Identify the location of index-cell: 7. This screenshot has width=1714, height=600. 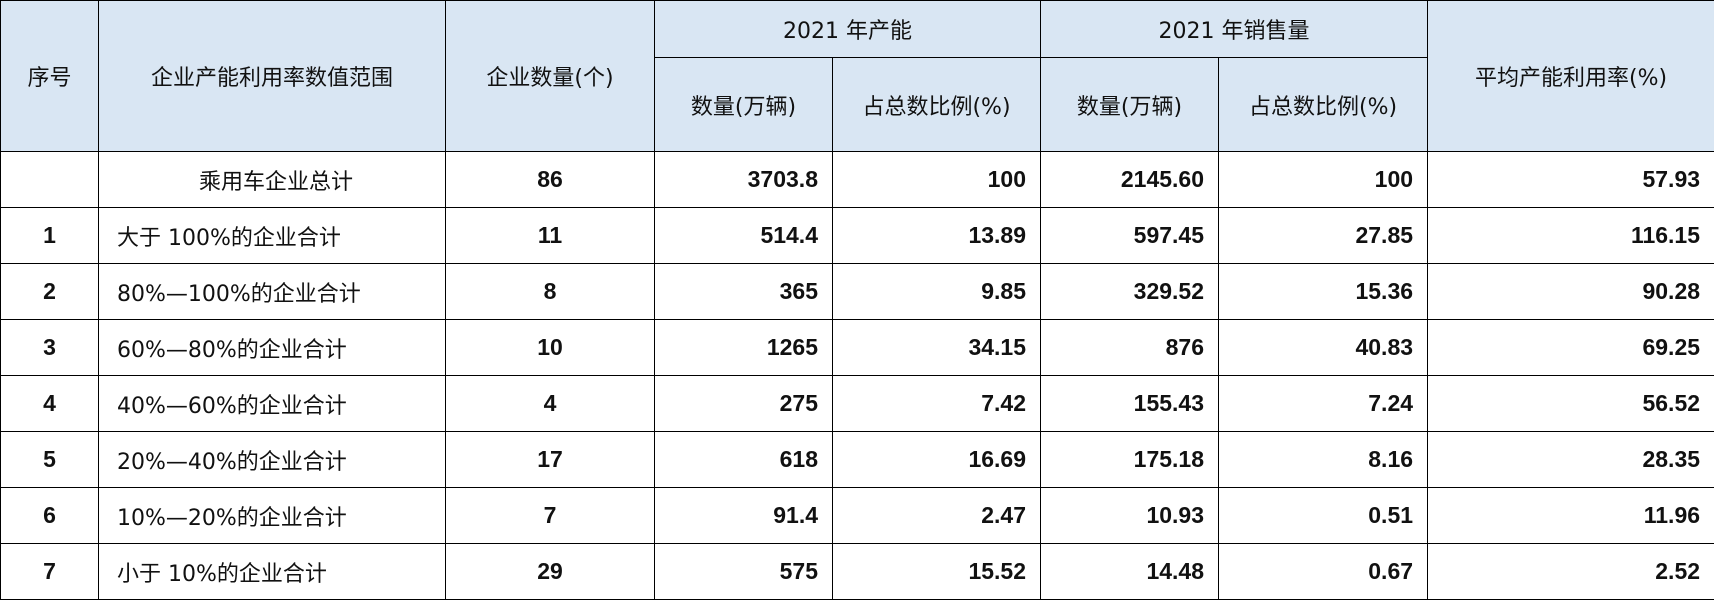
(49, 571).